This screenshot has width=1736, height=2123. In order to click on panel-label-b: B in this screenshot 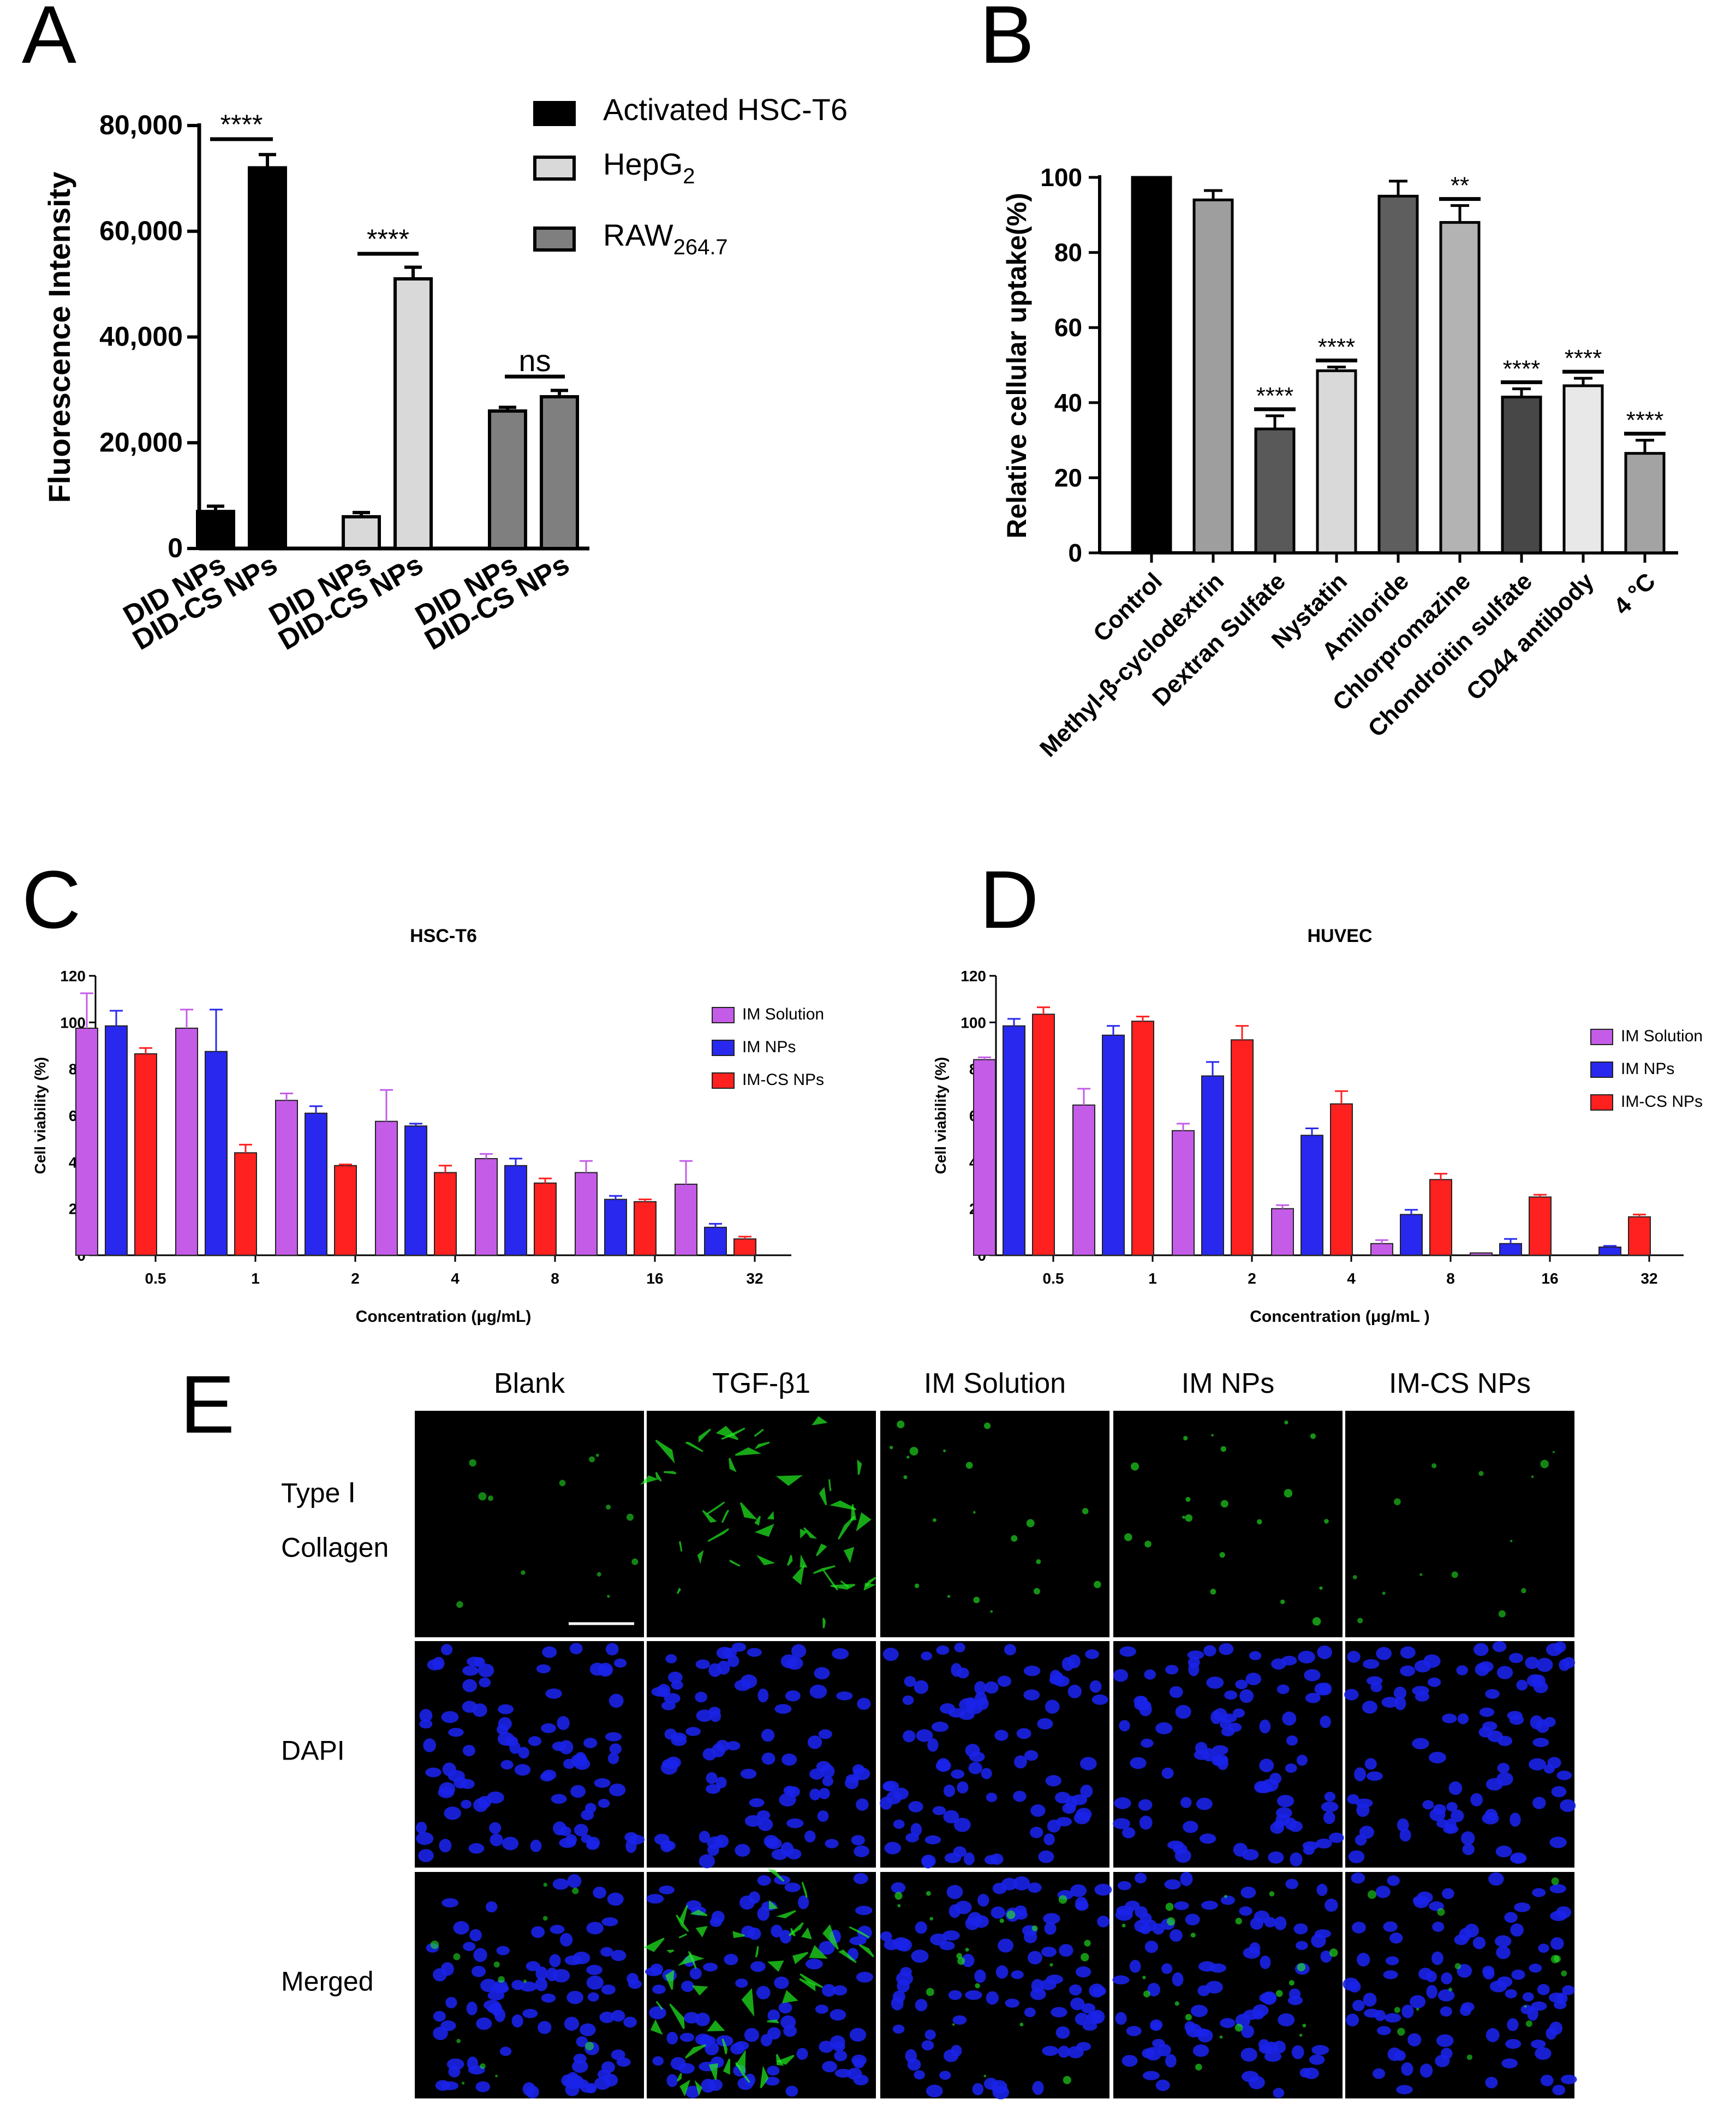, I will do `click(1007, 40)`.